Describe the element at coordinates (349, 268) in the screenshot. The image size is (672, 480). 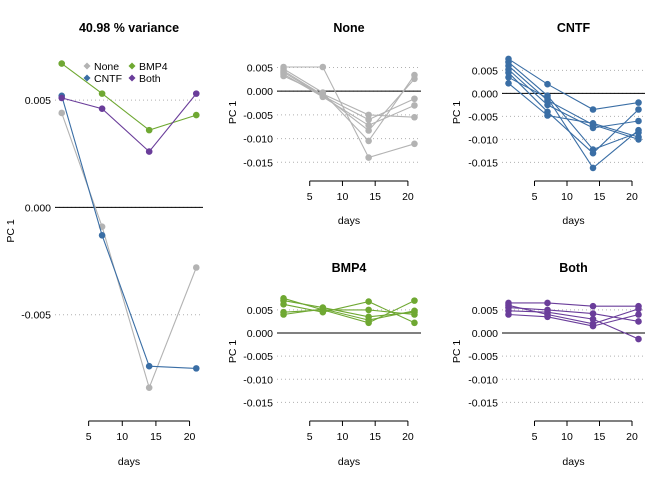
I see `panel-title: BMP4` at that location.